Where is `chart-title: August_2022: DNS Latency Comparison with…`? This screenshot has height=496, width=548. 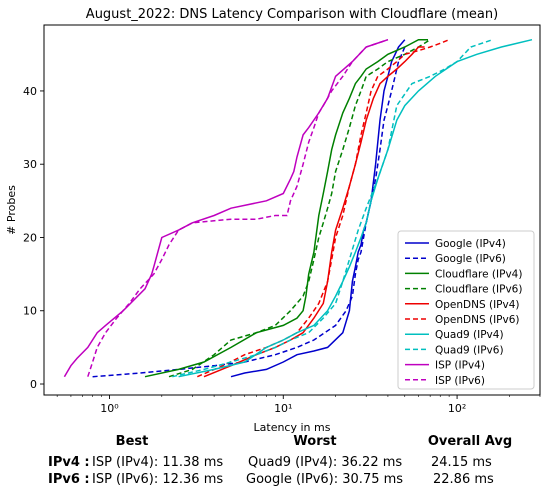
chart-title: August_2022: DNS Latency Comparison with… is located at coordinates (292, 14).